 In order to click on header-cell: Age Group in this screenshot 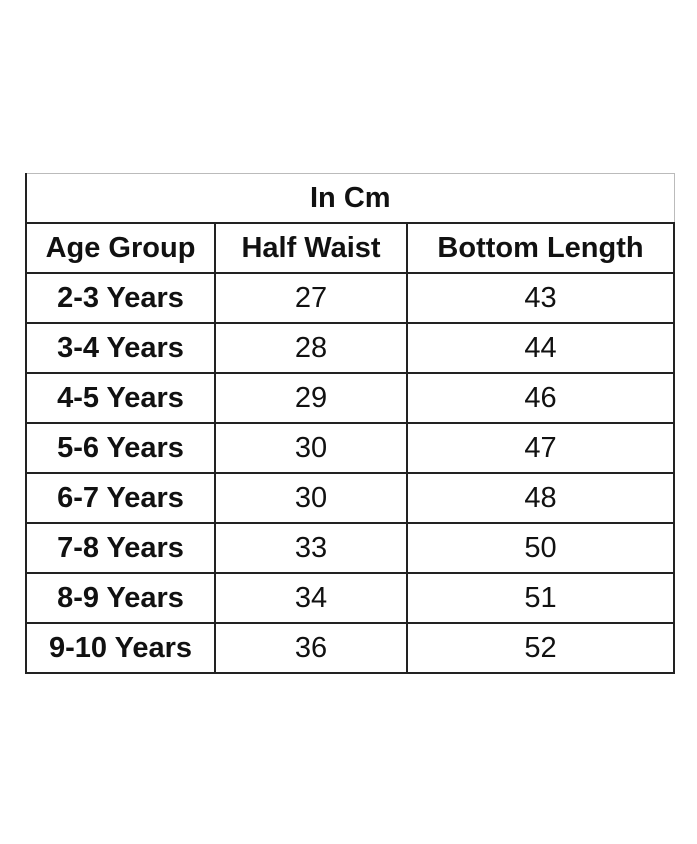, I will do `click(120, 248)`.